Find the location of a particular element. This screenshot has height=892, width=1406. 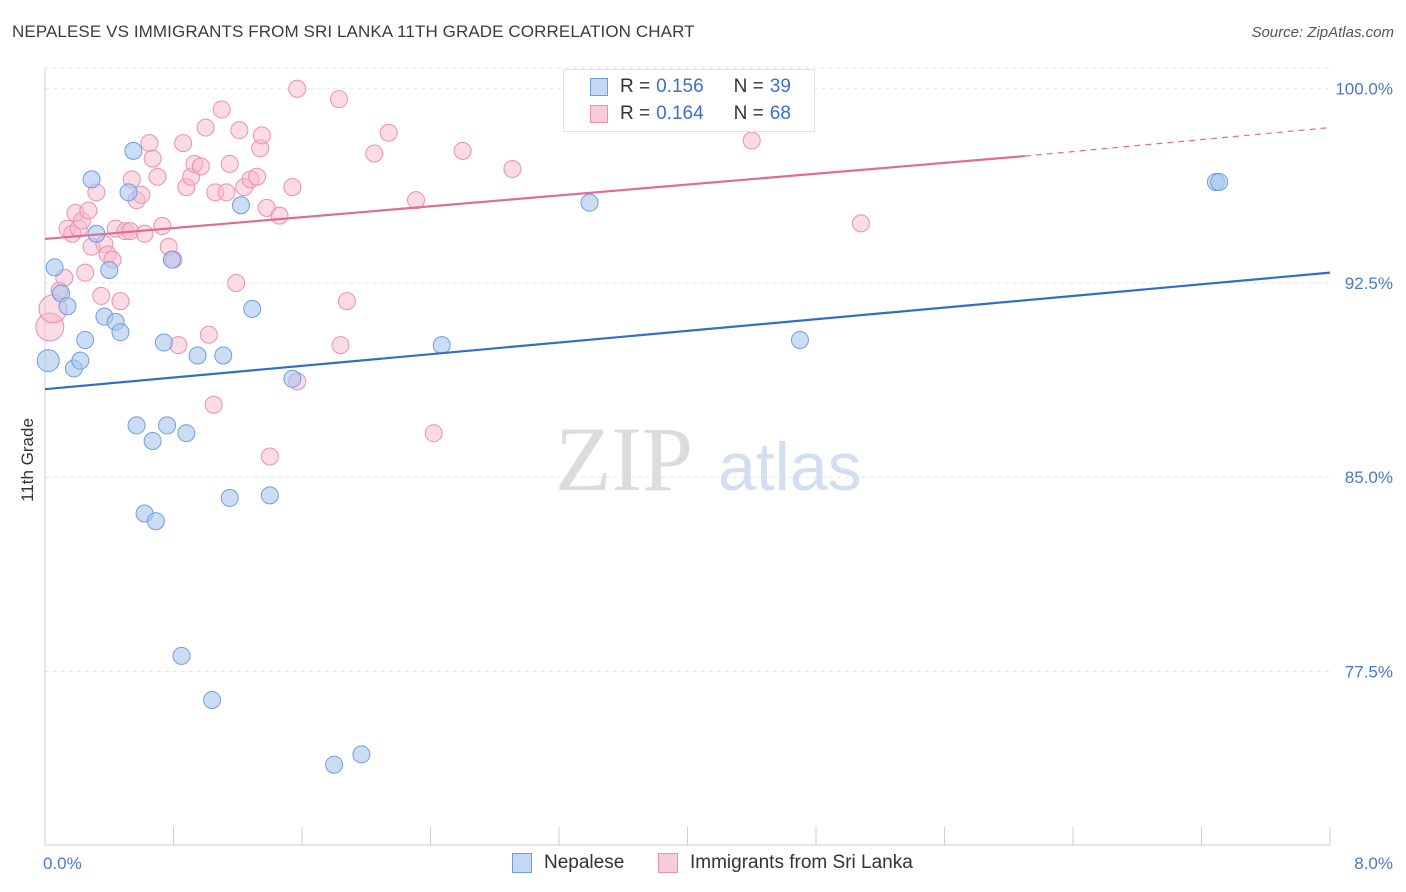

nepalese-swatch is located at coordinates (599, 87).